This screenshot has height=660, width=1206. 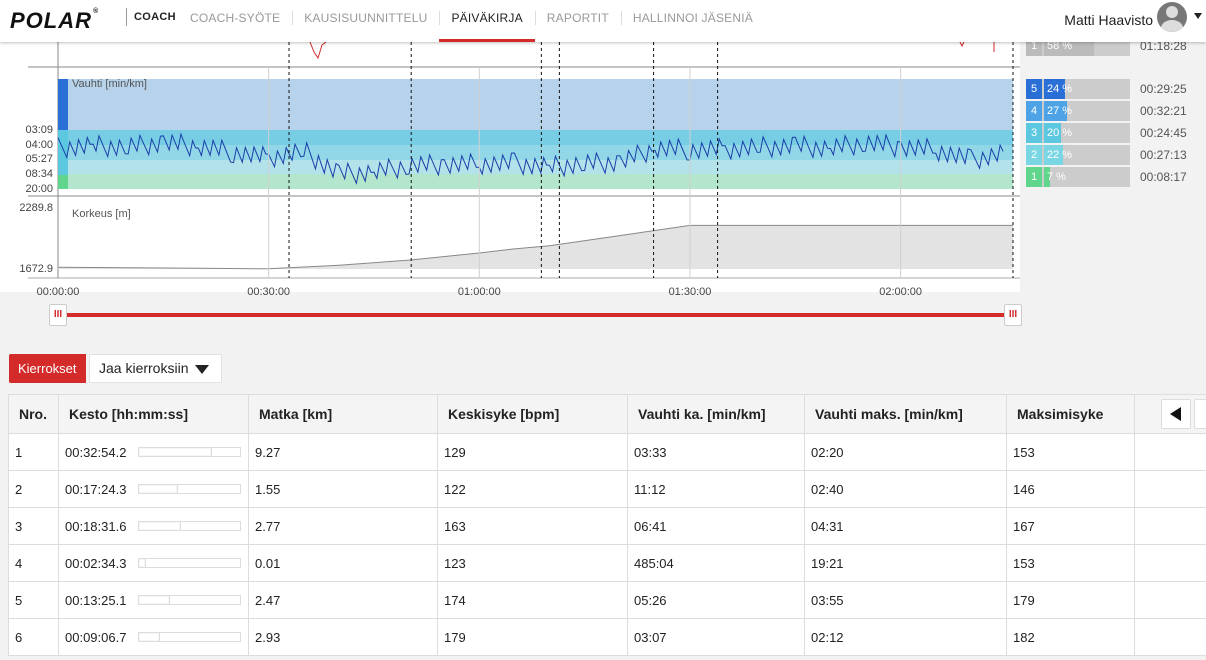 I want to click on lap-max-pace: 19:21, so click(x=905, y=563).